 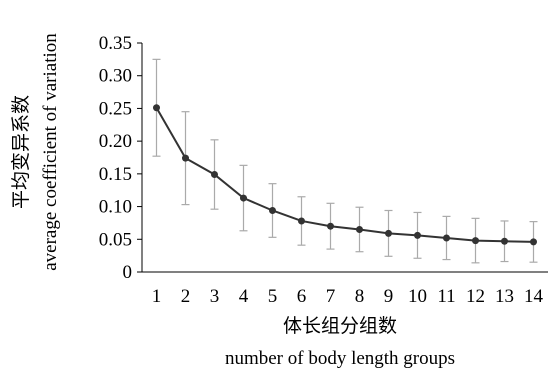 What do you see at coordinates (120, 158) in the screenshot?
I see `y-ticks: 0 0.05 0.10 0.15 0.20 0.25 0.30 0.35` at bounding box center [120, 158].